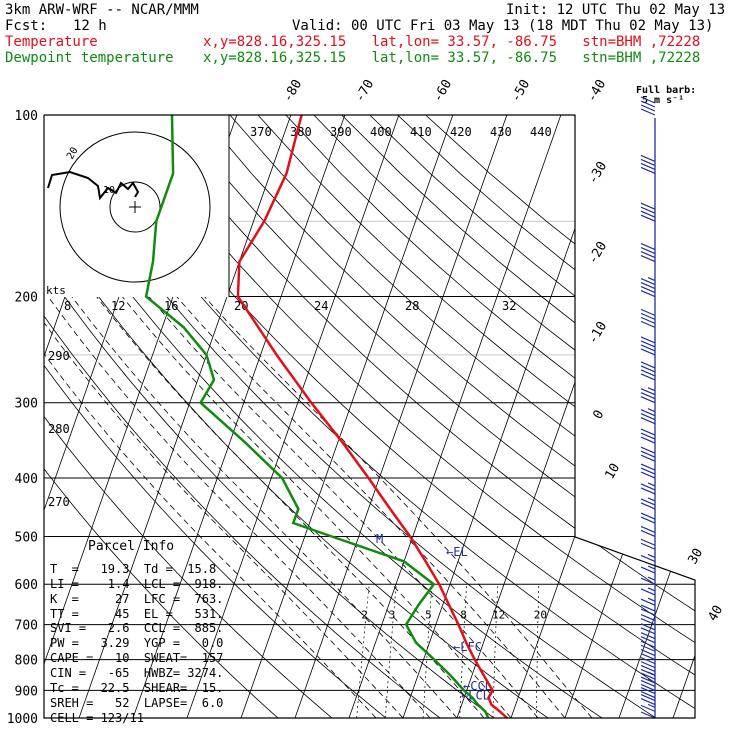  Describe the element at coordinates (381, 132) in the screenshot. I see `theta-label: 400` at that location.